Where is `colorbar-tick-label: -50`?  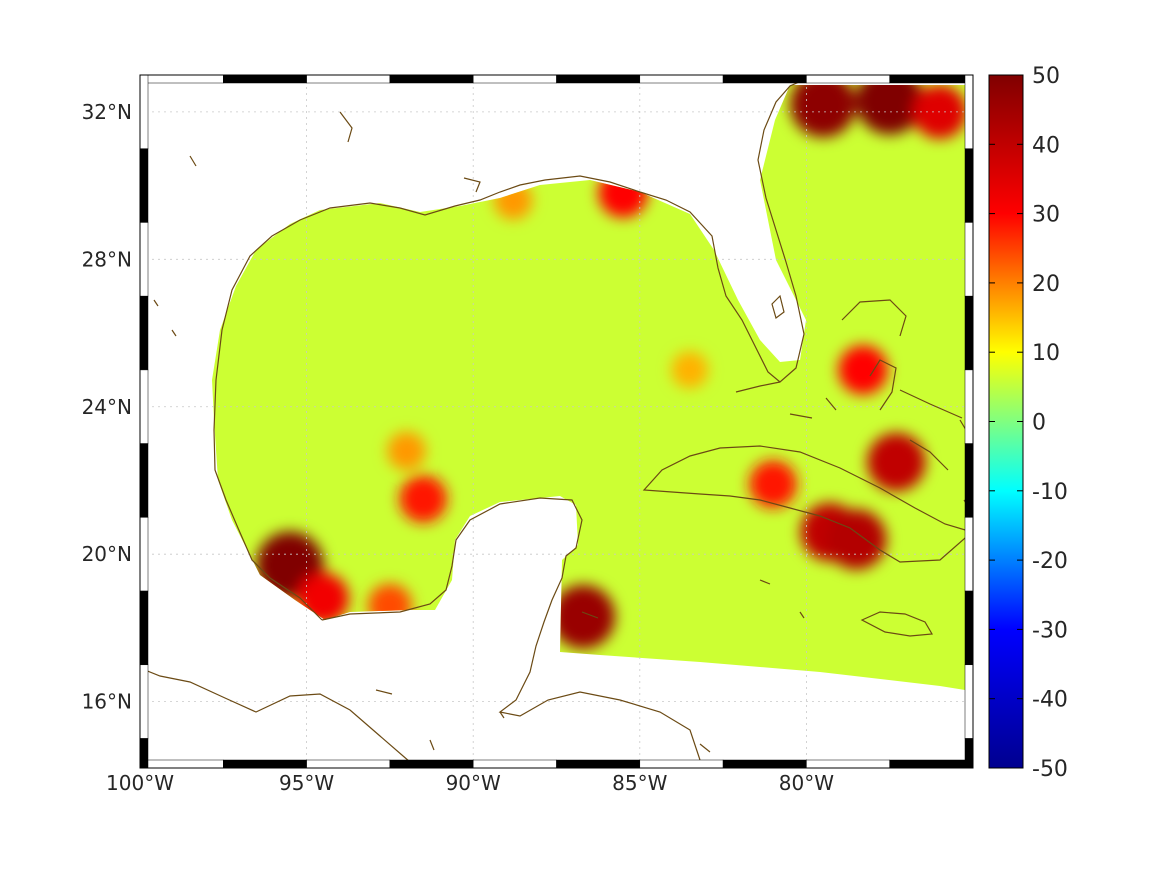 colorbar-tick-label: -50 is located at coordinates (1050, 769).